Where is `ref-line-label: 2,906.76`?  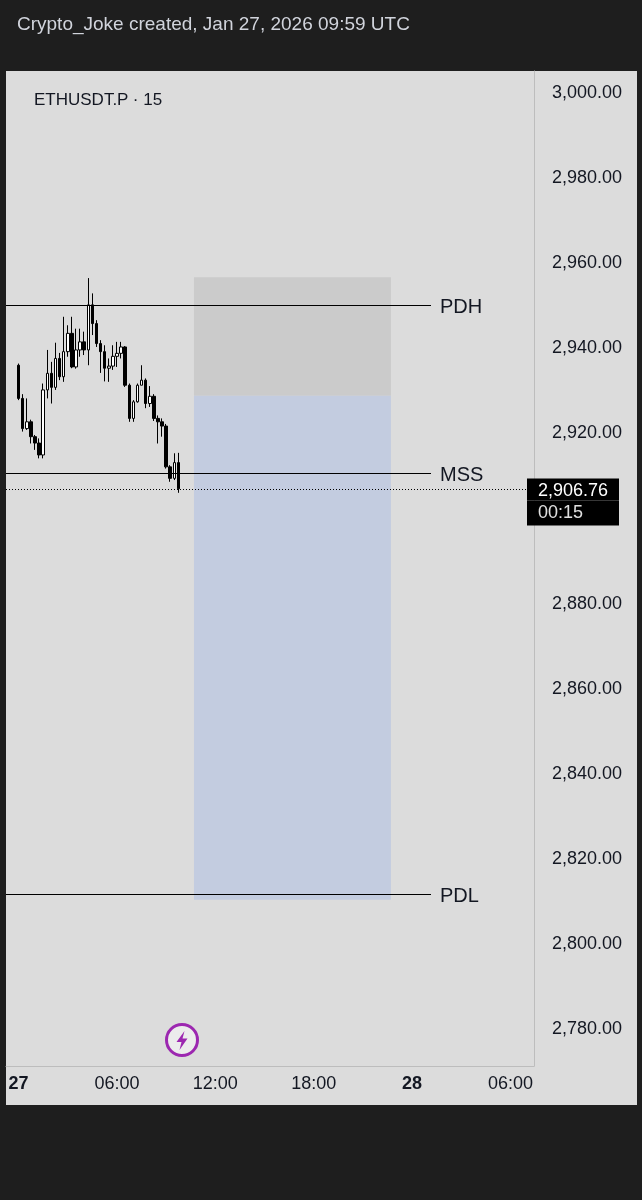 ref-line-label: 2,906.76 is located at coordinates (573, 489).